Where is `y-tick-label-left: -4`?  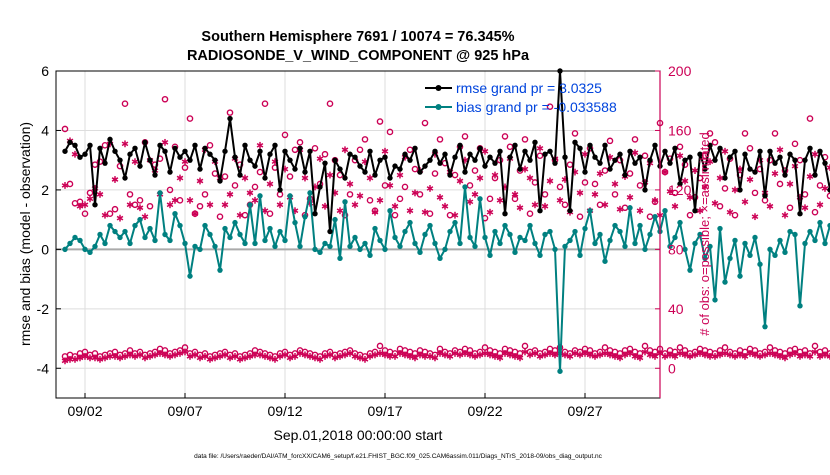 y-tick-label-left: -4 is located at coordinates (43, 368).